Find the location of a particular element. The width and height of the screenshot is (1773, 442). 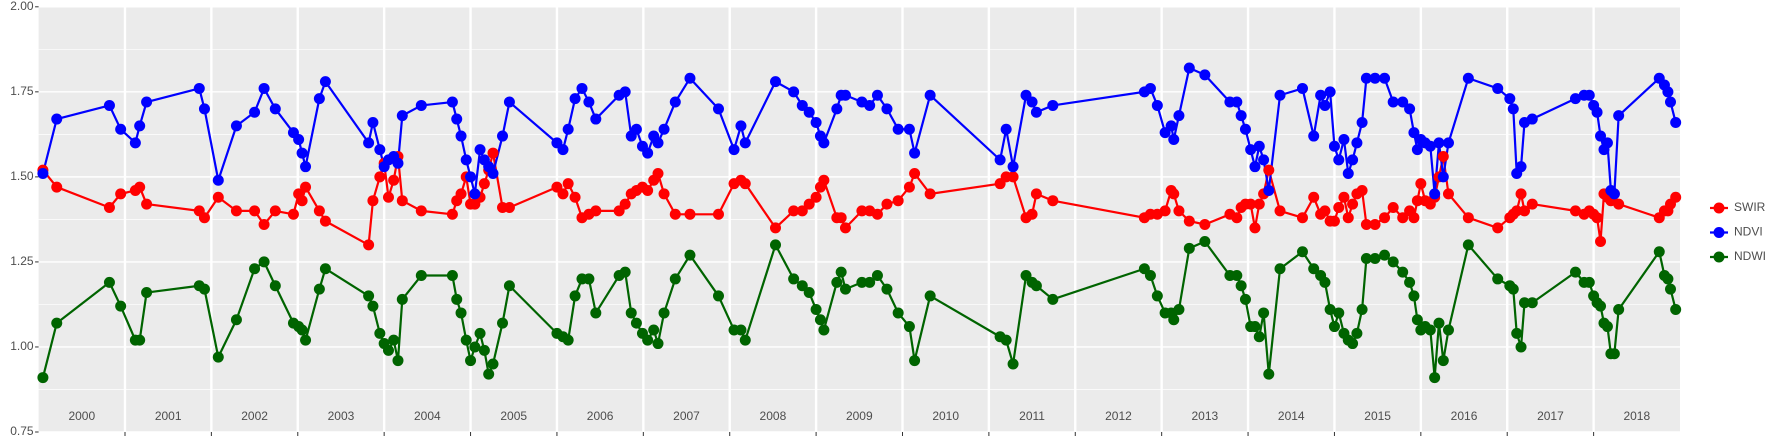

year-label: 2006 is located at coordinates (600, 416).